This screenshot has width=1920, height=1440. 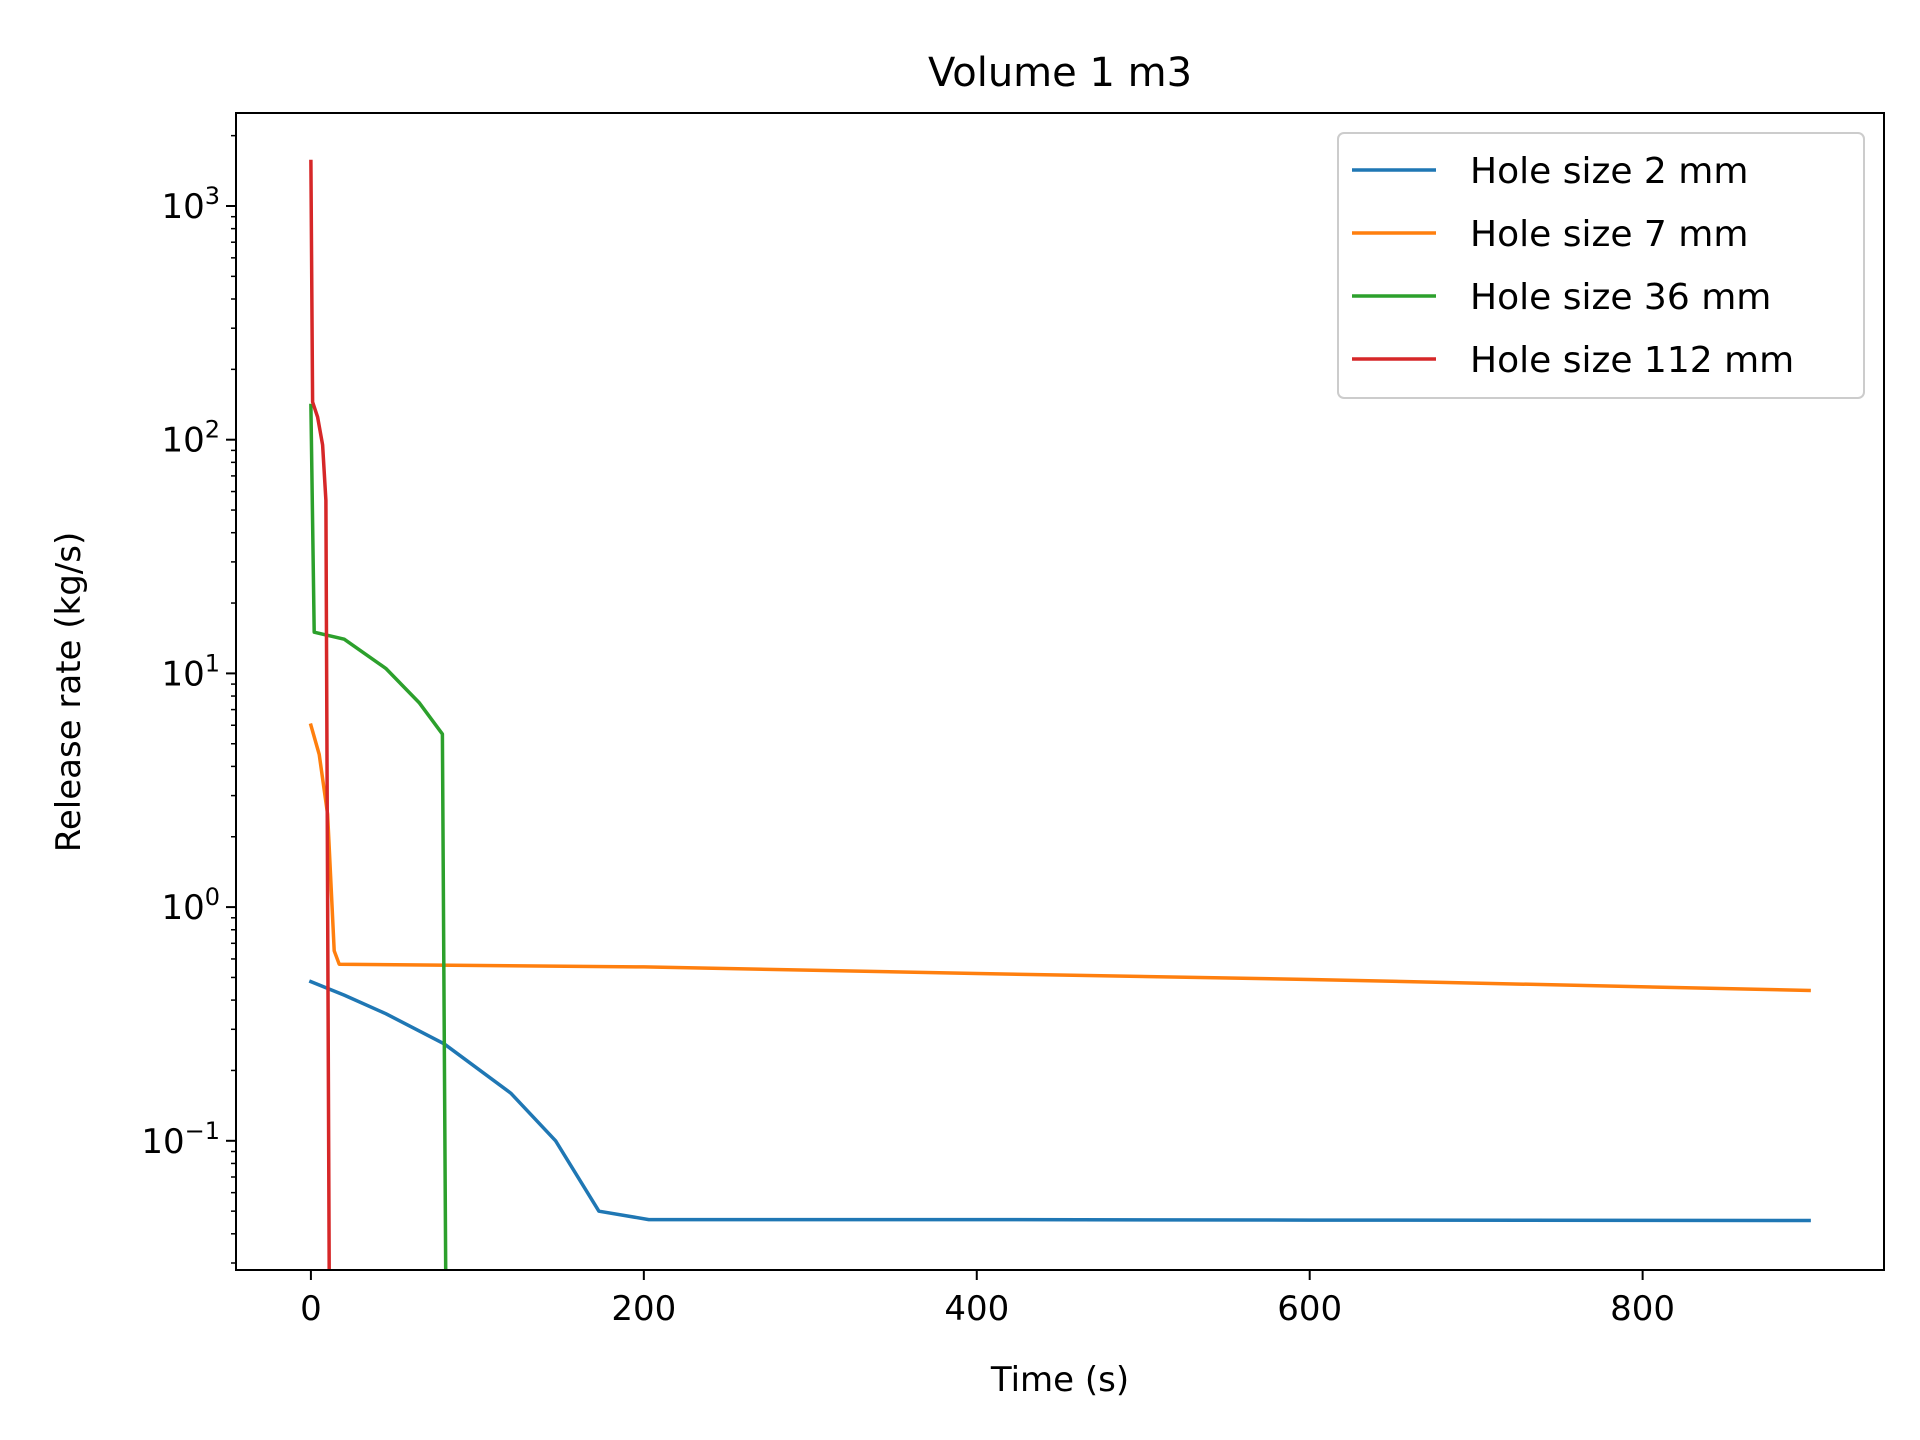 What do you see at coordinates (311, 1309) in the screenshot?
I see `x-tick-label-0: 0` at bounding box center [311, 1309].